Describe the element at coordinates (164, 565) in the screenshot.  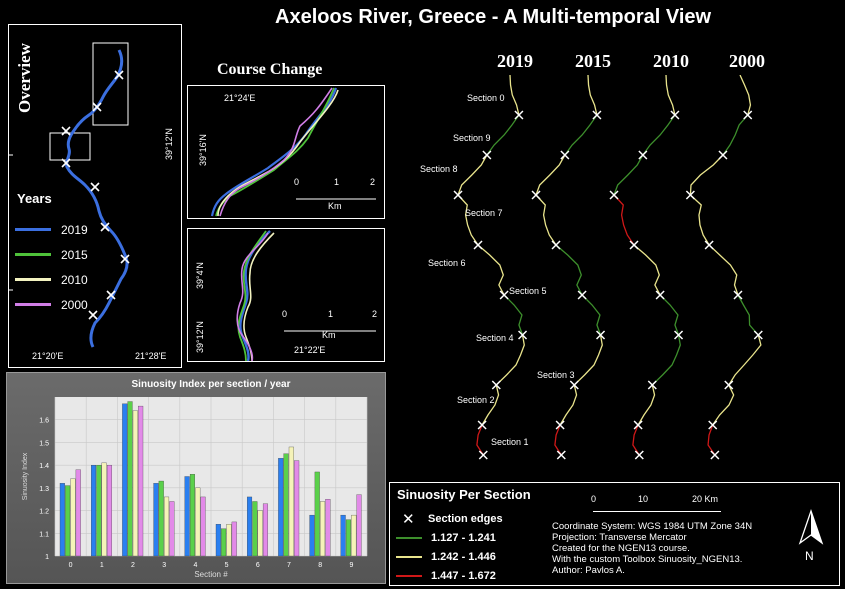
I see `chart-x-tick: 3` at that location.